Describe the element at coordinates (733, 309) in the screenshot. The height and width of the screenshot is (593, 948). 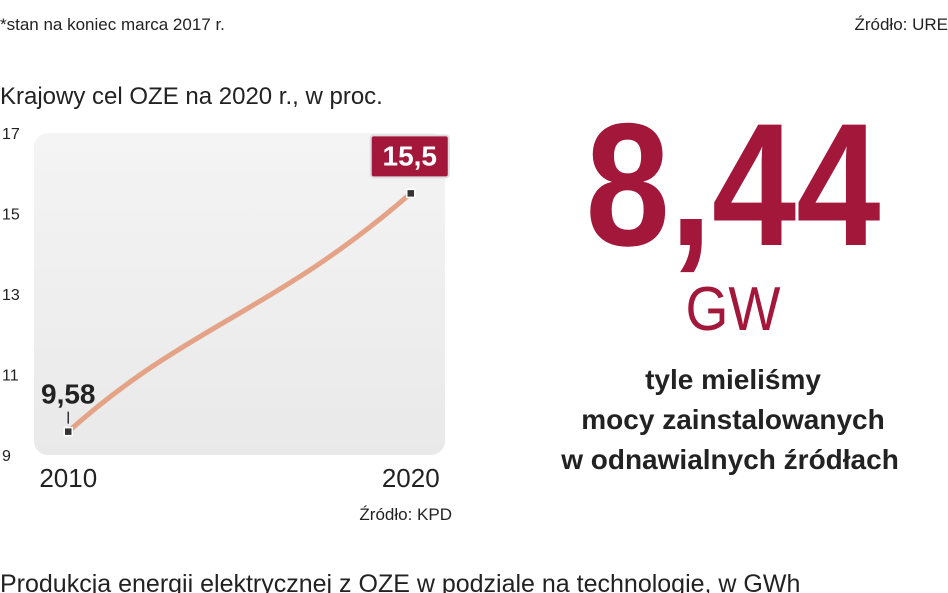
I see `stat-unit: GW` at that location.